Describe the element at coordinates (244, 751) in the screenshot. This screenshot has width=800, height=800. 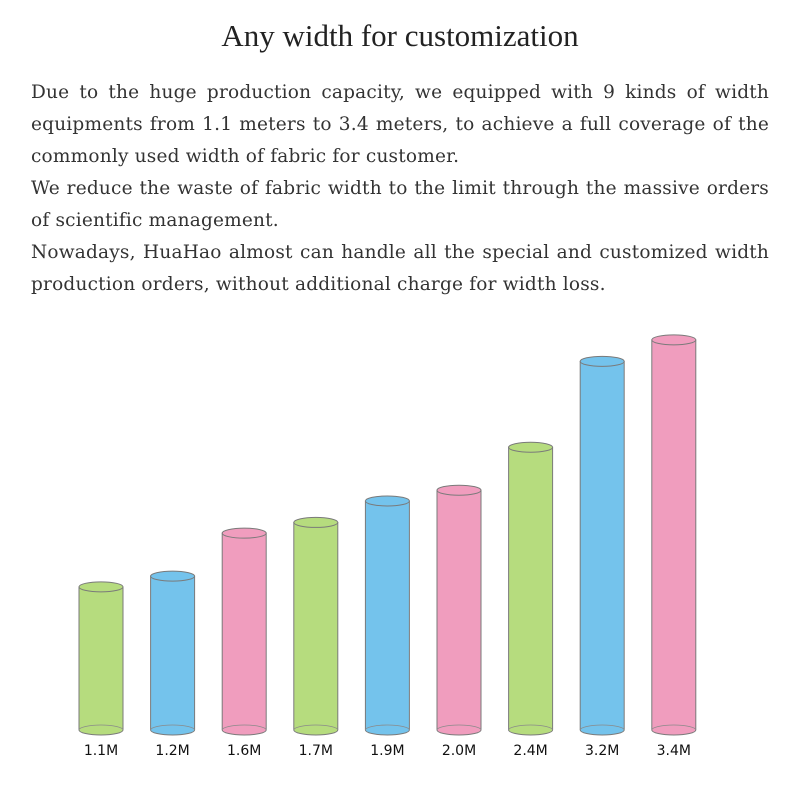
I see `bar-label: 1.6M` at that location.